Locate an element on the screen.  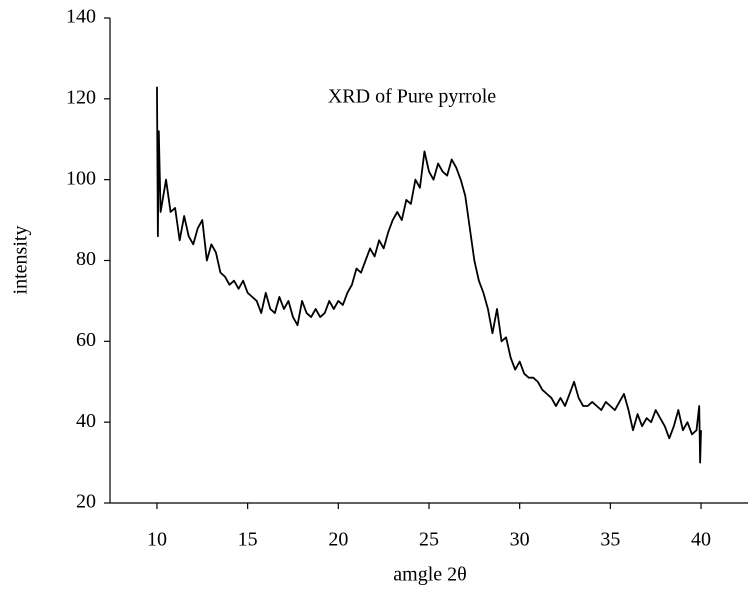
x-tick-label: 15 is located at coordinates (248, 540).